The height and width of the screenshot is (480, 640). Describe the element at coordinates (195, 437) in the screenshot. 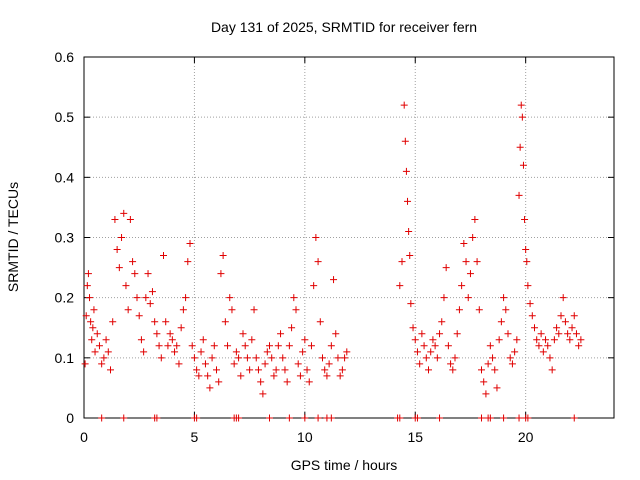

I see `x-tick-label: 5` at that location.